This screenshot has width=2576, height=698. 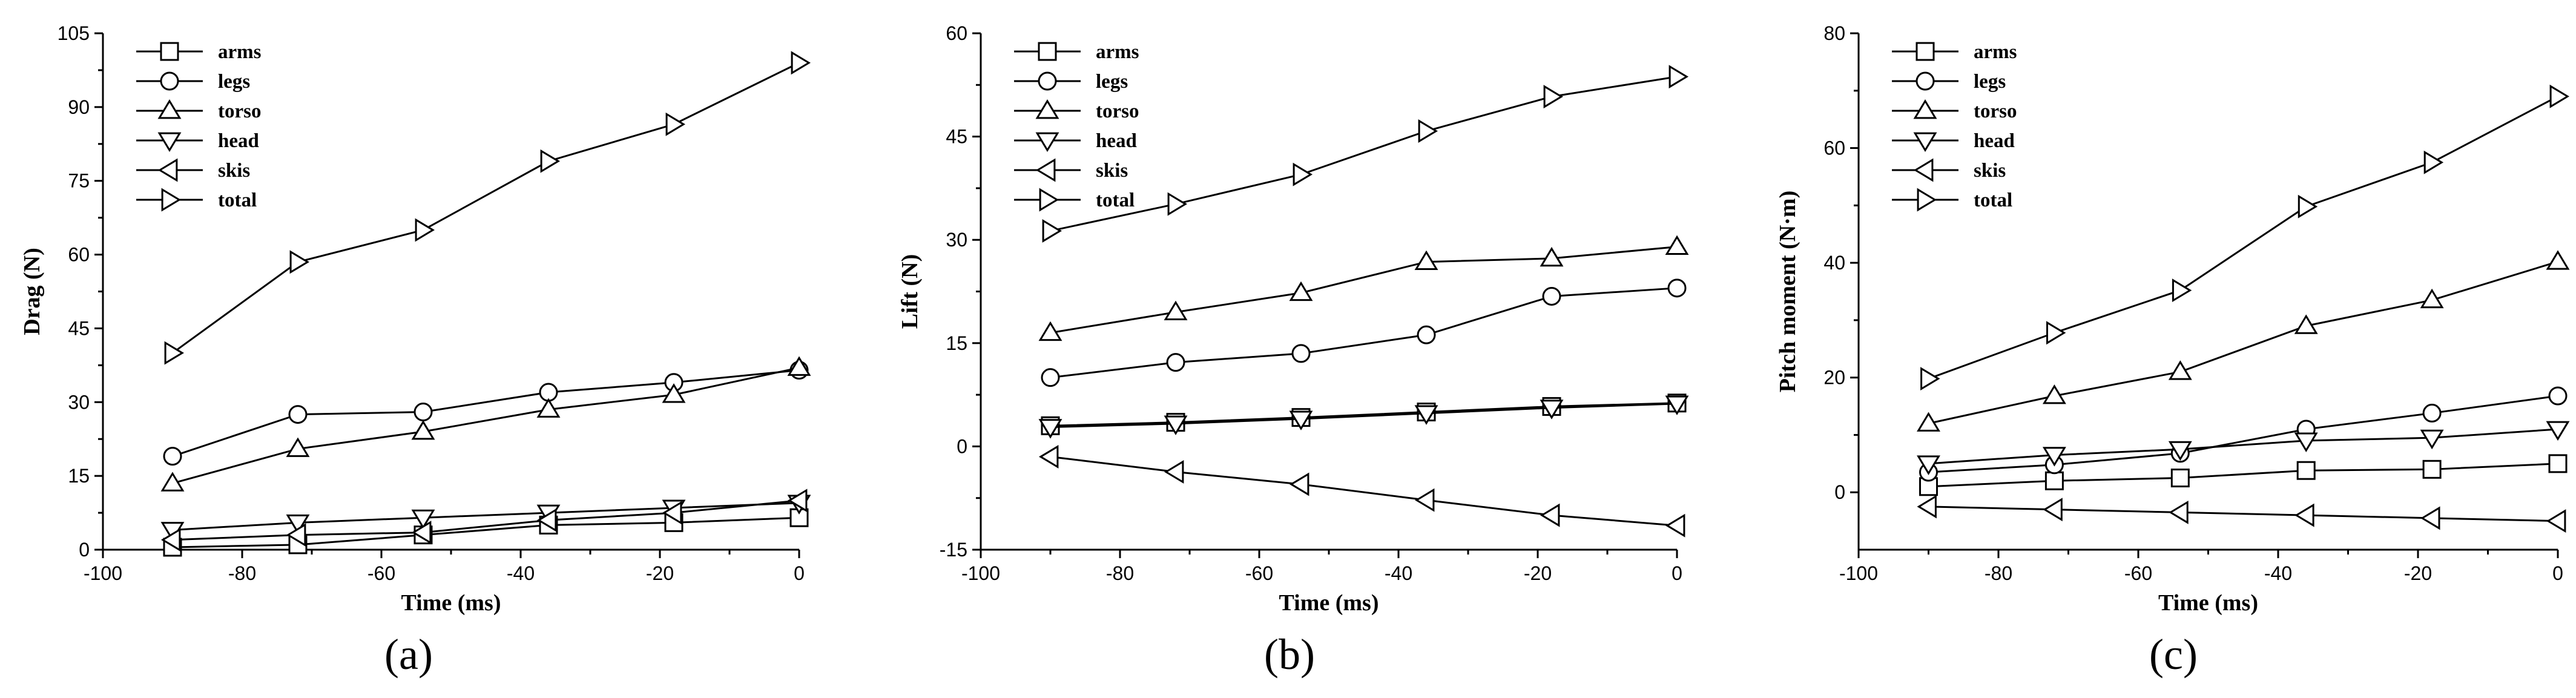 I want to click on y-tick-label-b: 60, so click(x=956, y=33).